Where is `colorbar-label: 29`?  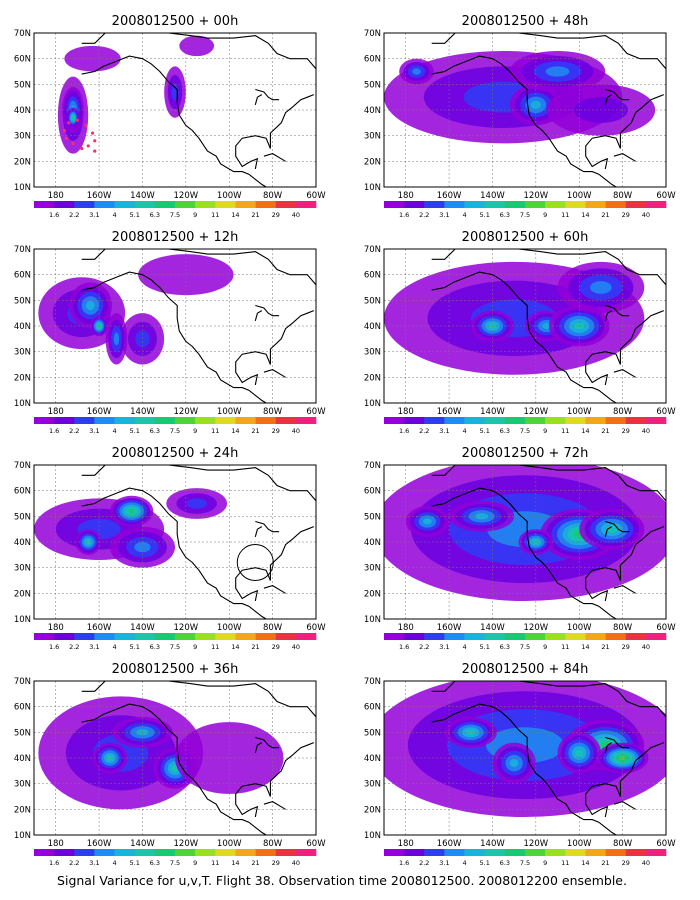 colorbar-label: 29 is located at coordinates (626, 863).